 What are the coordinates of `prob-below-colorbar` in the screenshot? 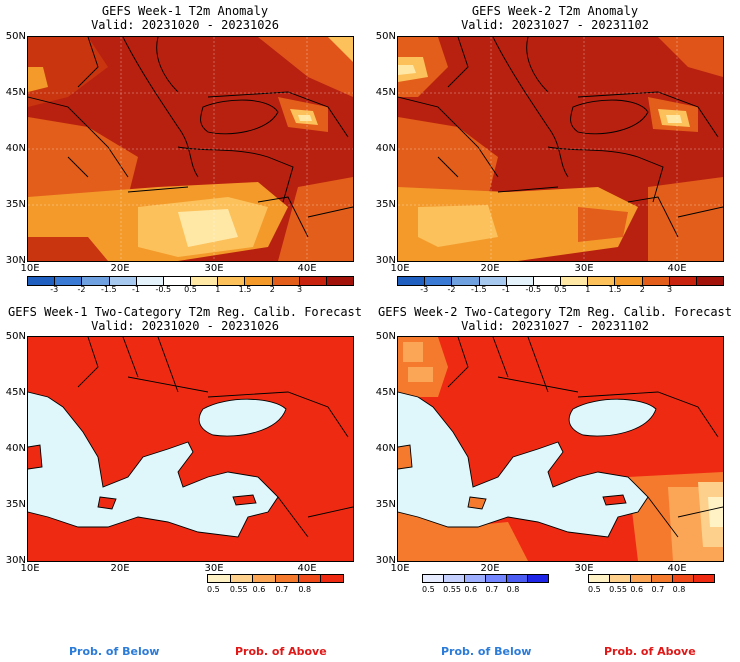 It's located at (485, 578).